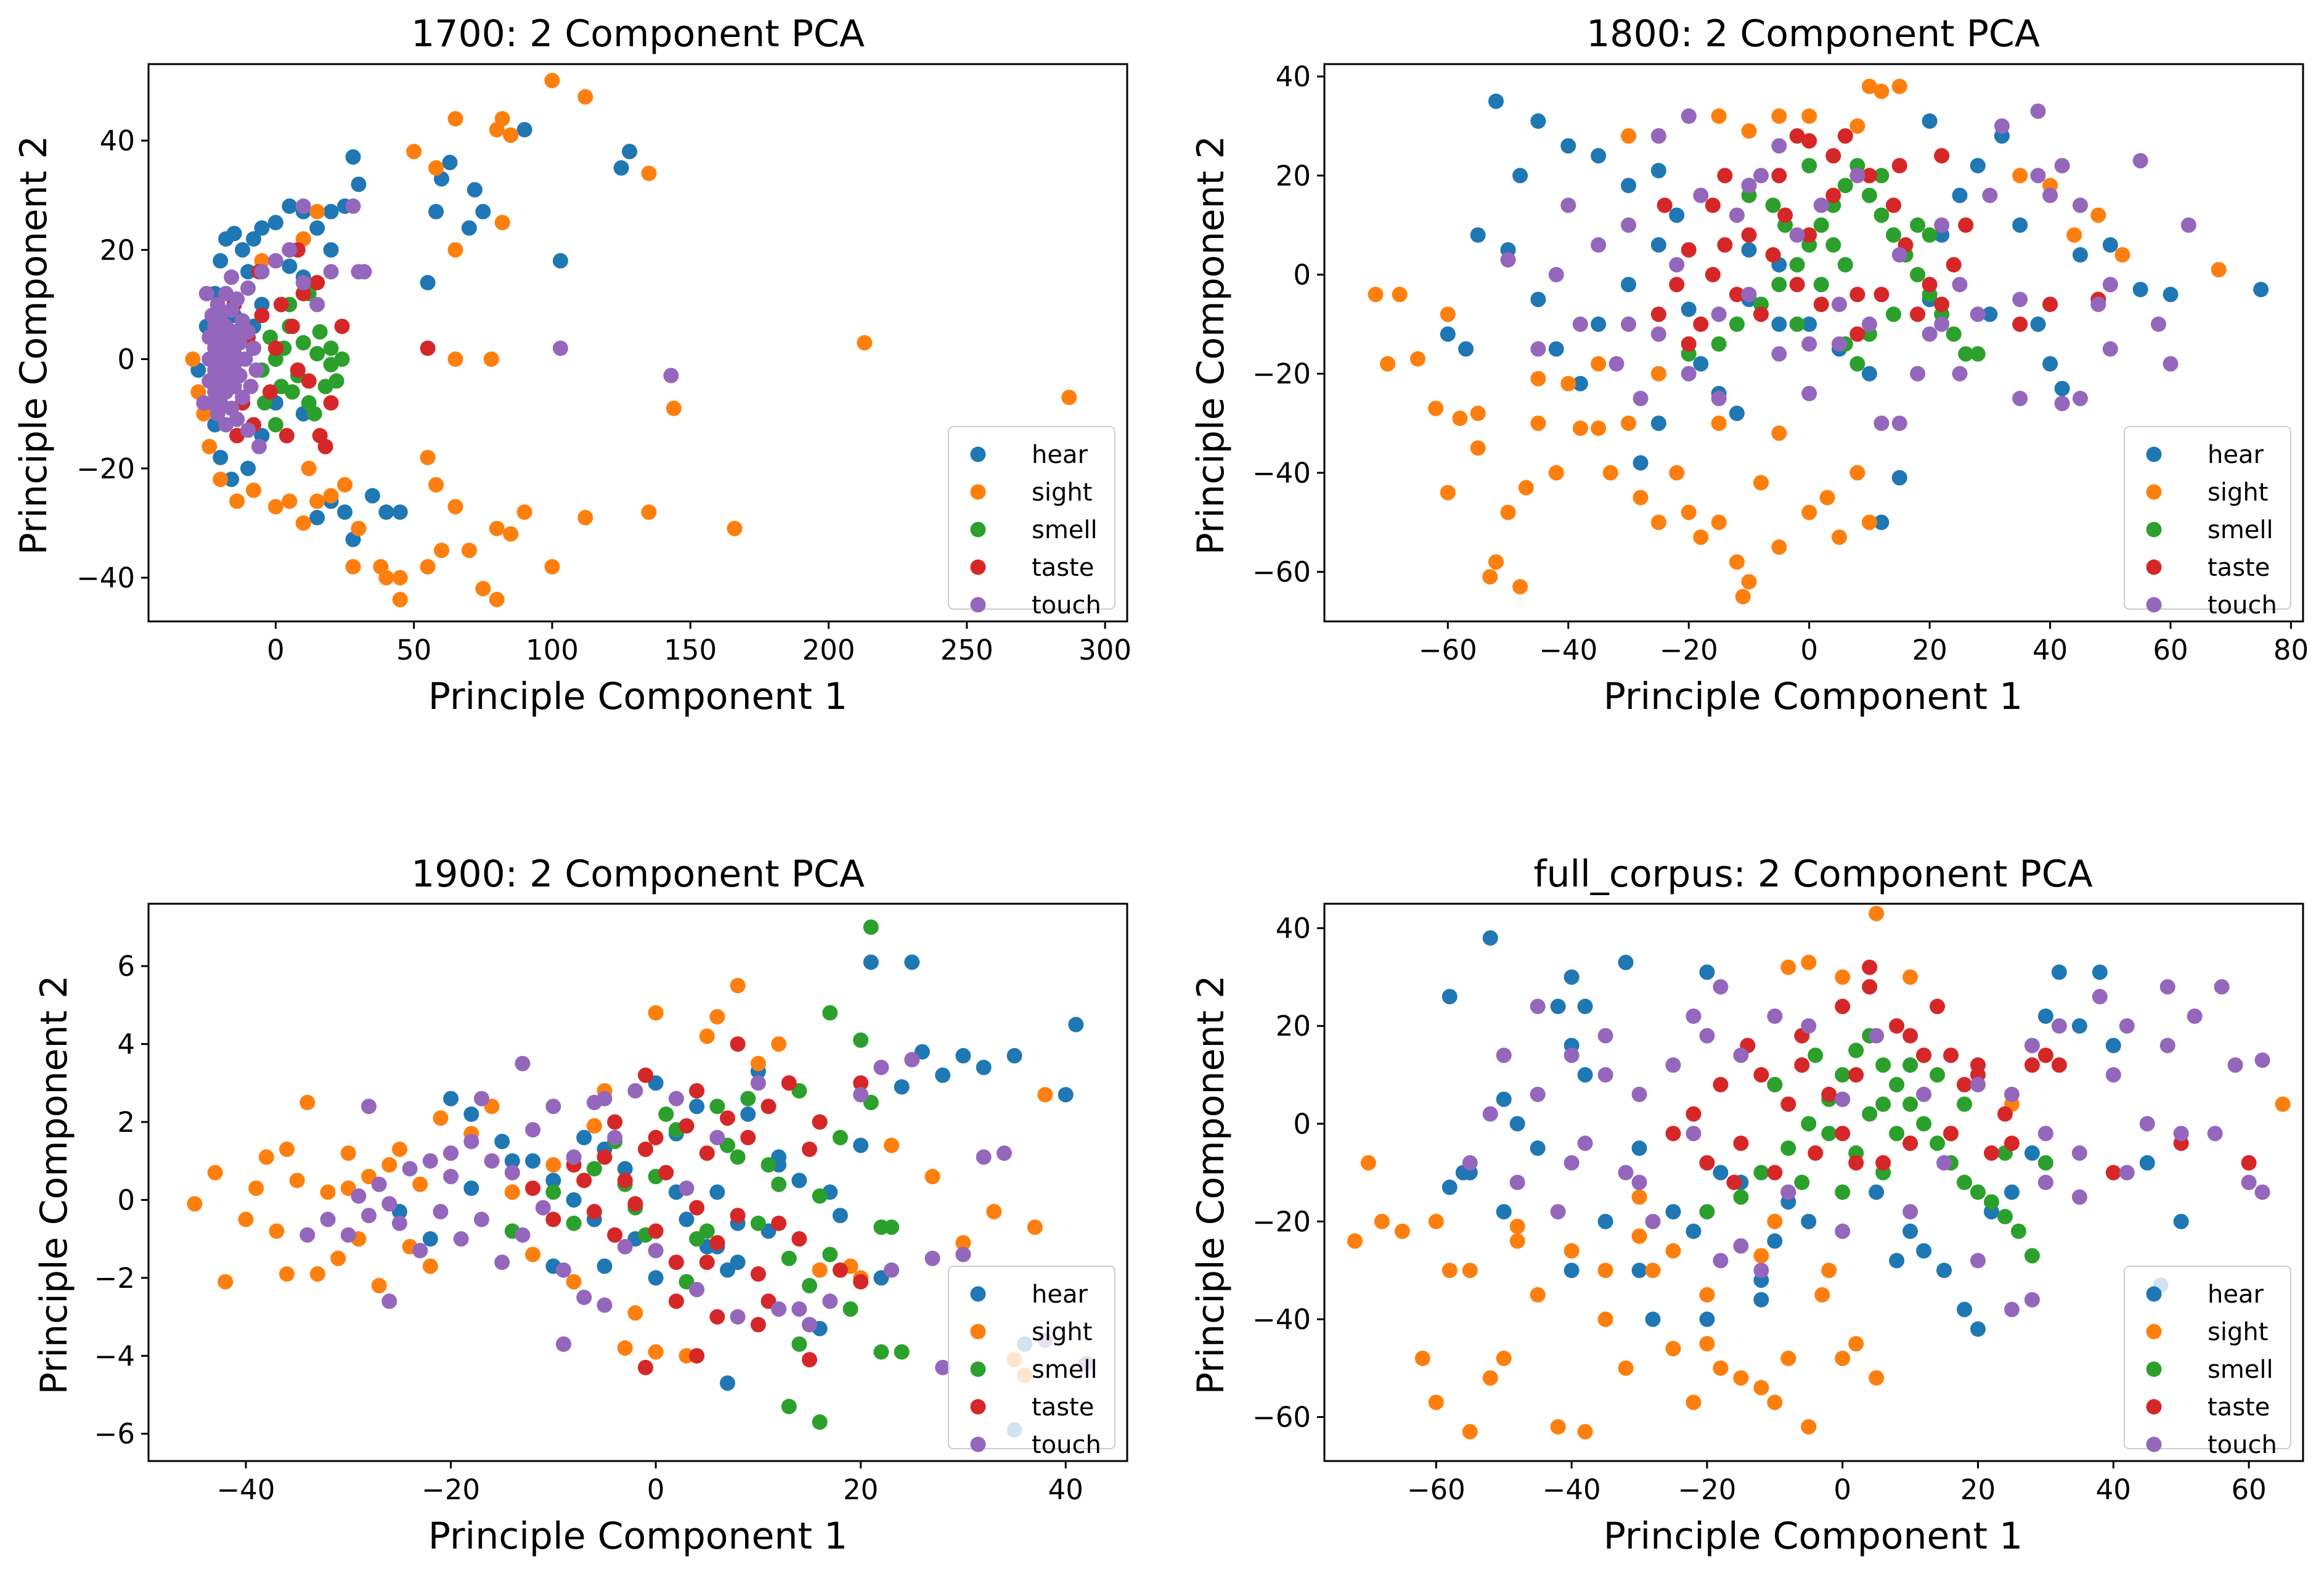  I want to click on y-tick-label: −20, so click(105, 468).